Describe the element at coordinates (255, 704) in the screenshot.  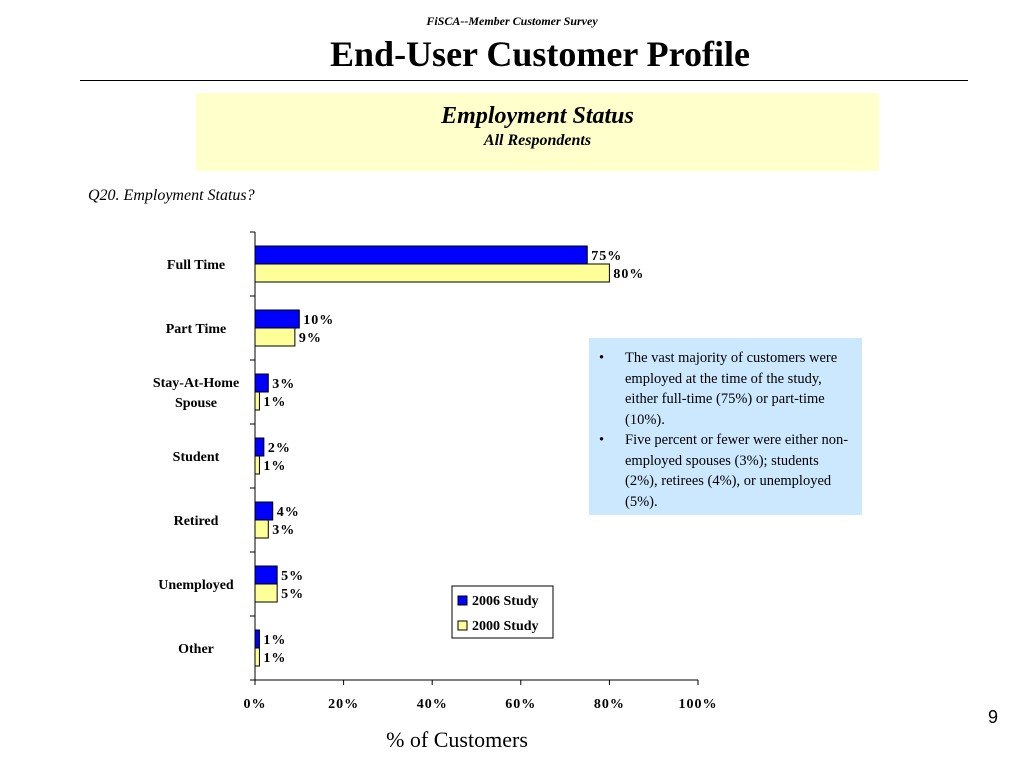
I see `x-tick-label: 0%` at that location.